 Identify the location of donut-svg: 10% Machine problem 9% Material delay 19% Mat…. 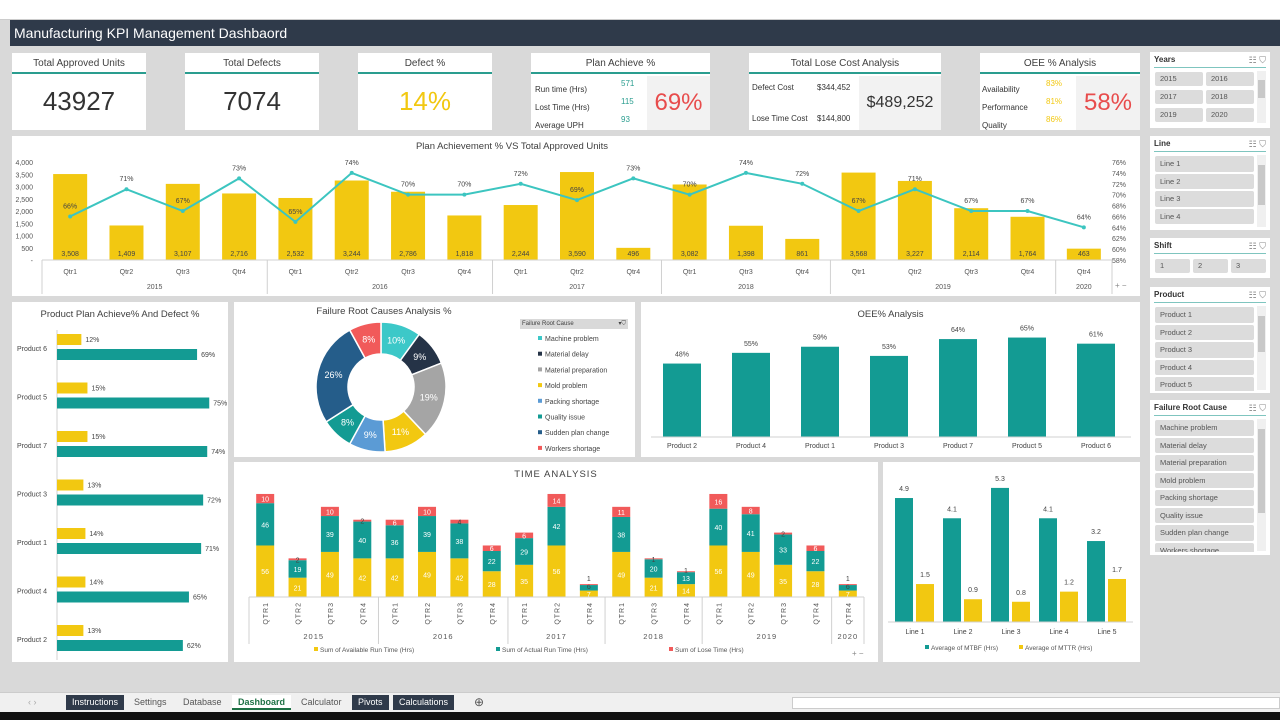
(462, 387).